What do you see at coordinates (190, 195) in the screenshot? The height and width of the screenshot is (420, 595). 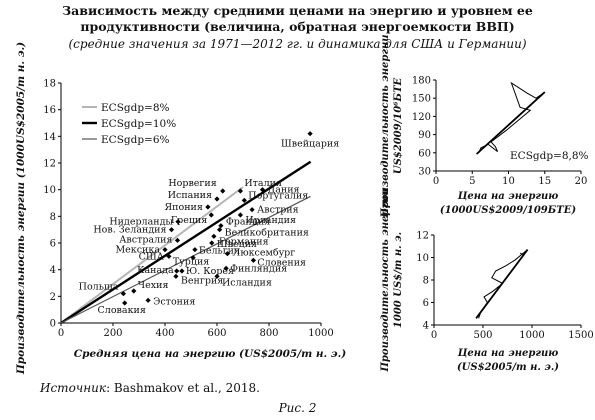 I see `country-label: Испания` at bounding box center [190, 195].